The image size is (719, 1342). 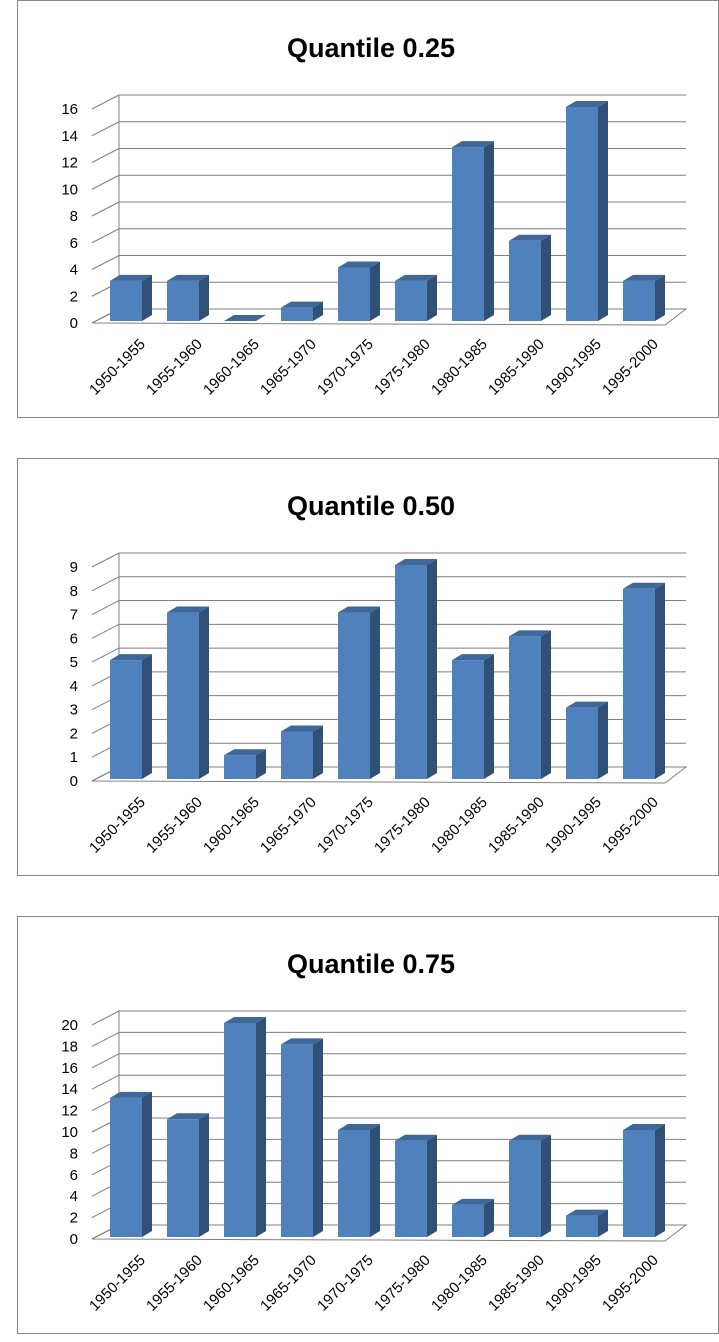 I want to click on y-tick-label: 7, so click(x=74, y=615).